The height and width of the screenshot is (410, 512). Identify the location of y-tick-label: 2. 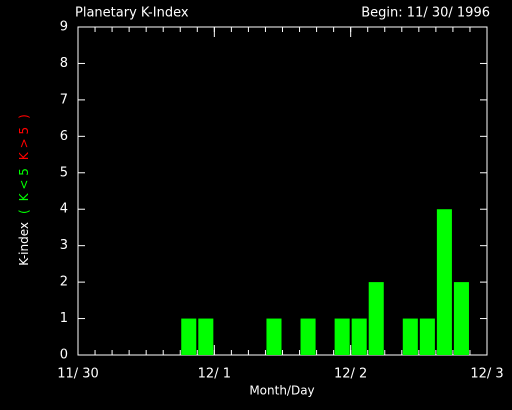
(64, 282).